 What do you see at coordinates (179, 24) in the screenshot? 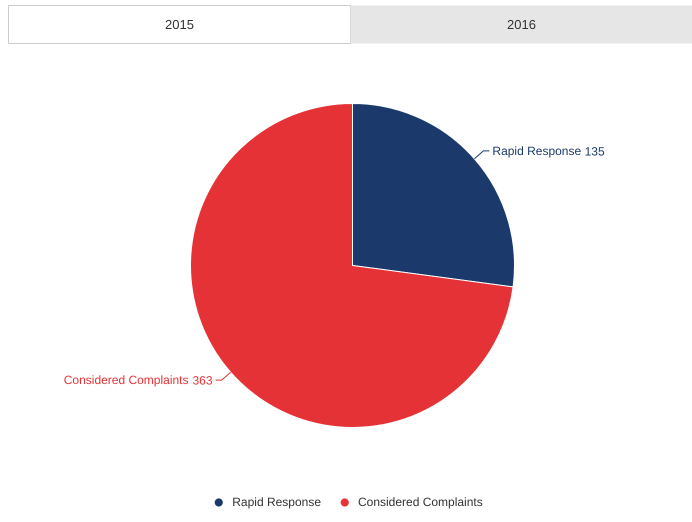
I see `text: 2015` at bounding box center [179, 24].